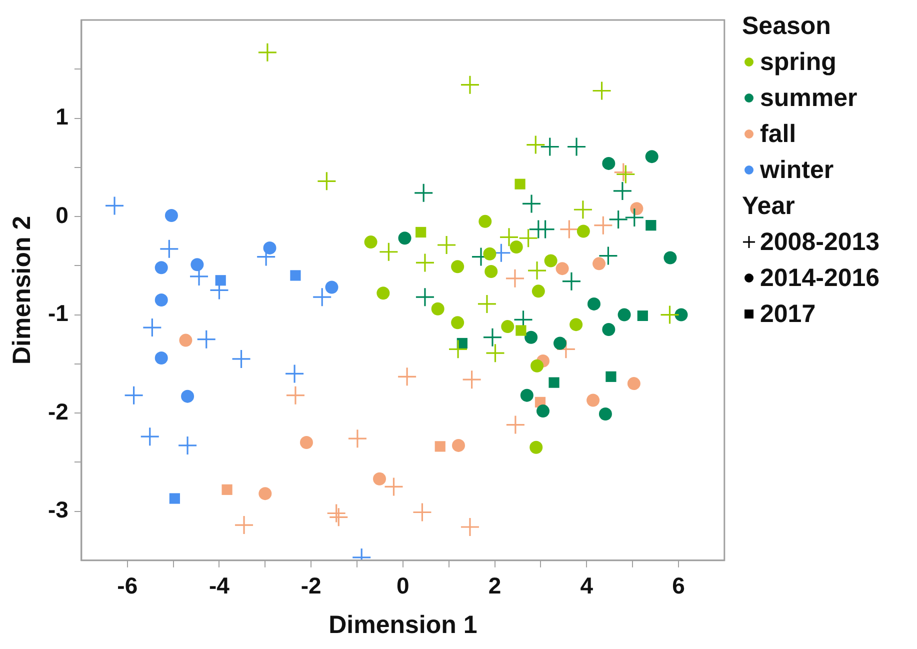 The image size is (917, 649). I want to click on x-tick-label: 4, so click(587, 585).